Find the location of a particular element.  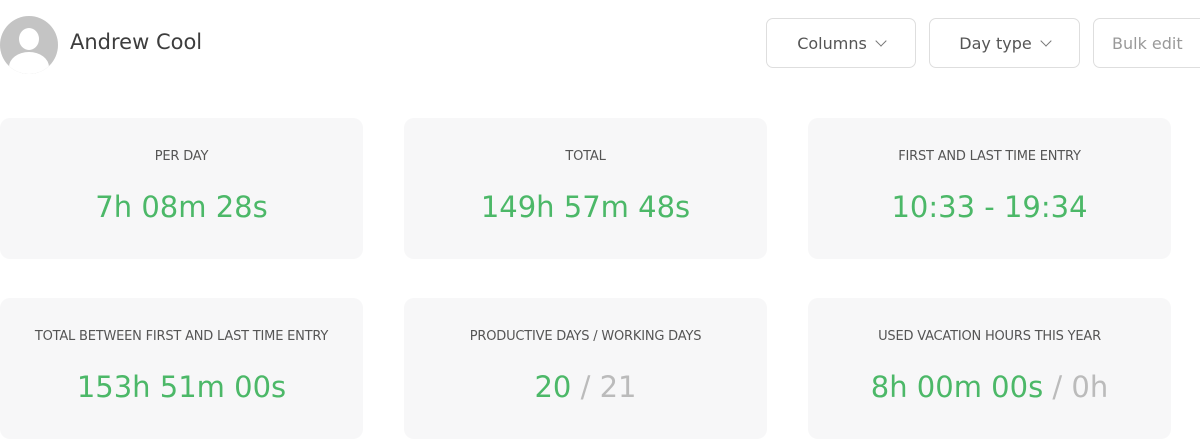

stat-value: 7h 08m 28s is located at coordinates (181, 207).